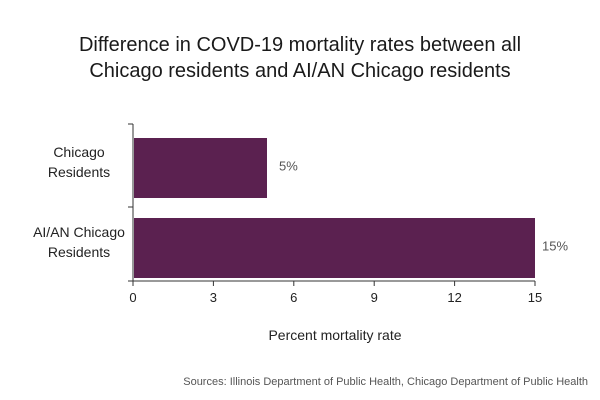 This screenshot has height=400, width=600. I want to click on category-label-0: Chicago Residents, so click(79, 162).